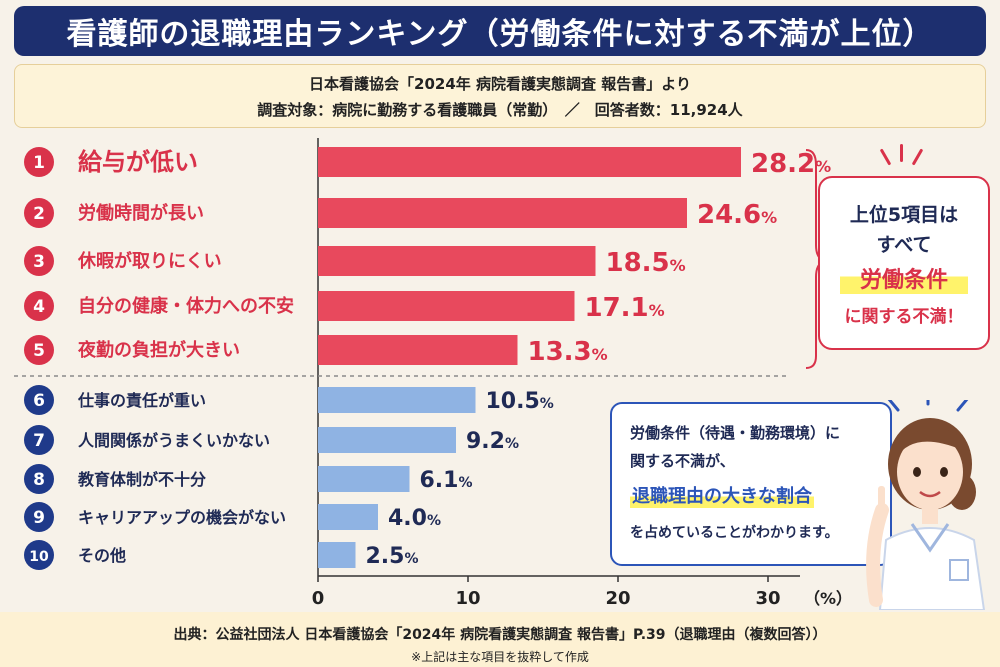  I want to click on callout-line: に関する不満！, so click(904, 317).